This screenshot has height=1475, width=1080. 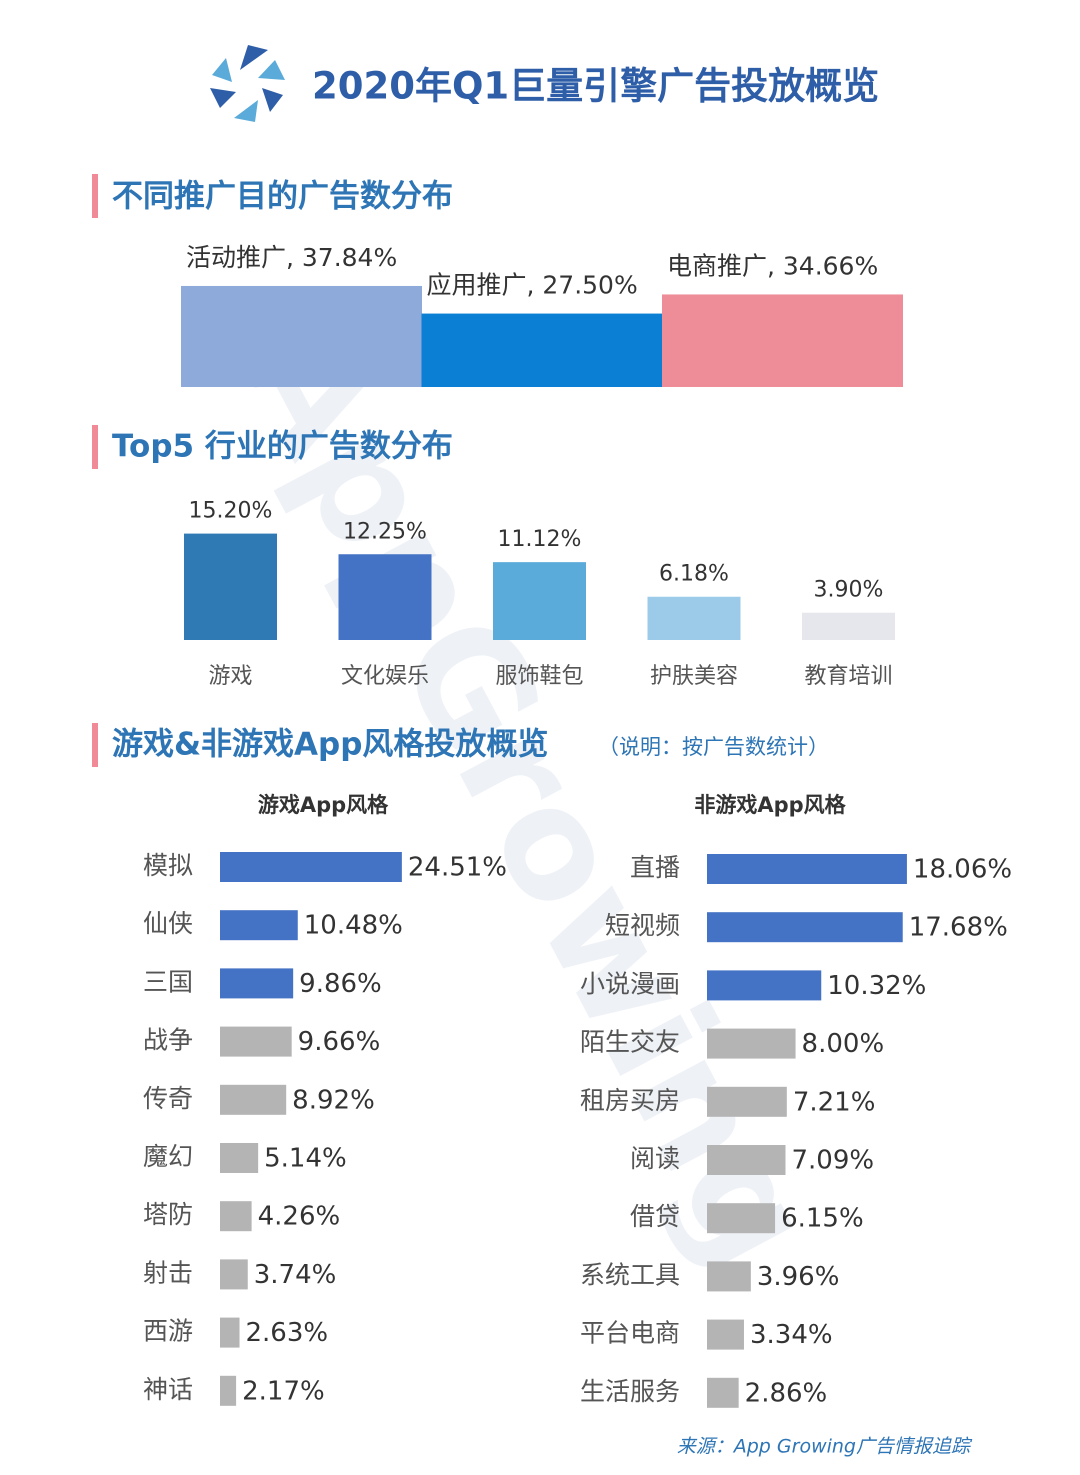 I want to click on data-label: 6.18%, so click(x=694, y=574).